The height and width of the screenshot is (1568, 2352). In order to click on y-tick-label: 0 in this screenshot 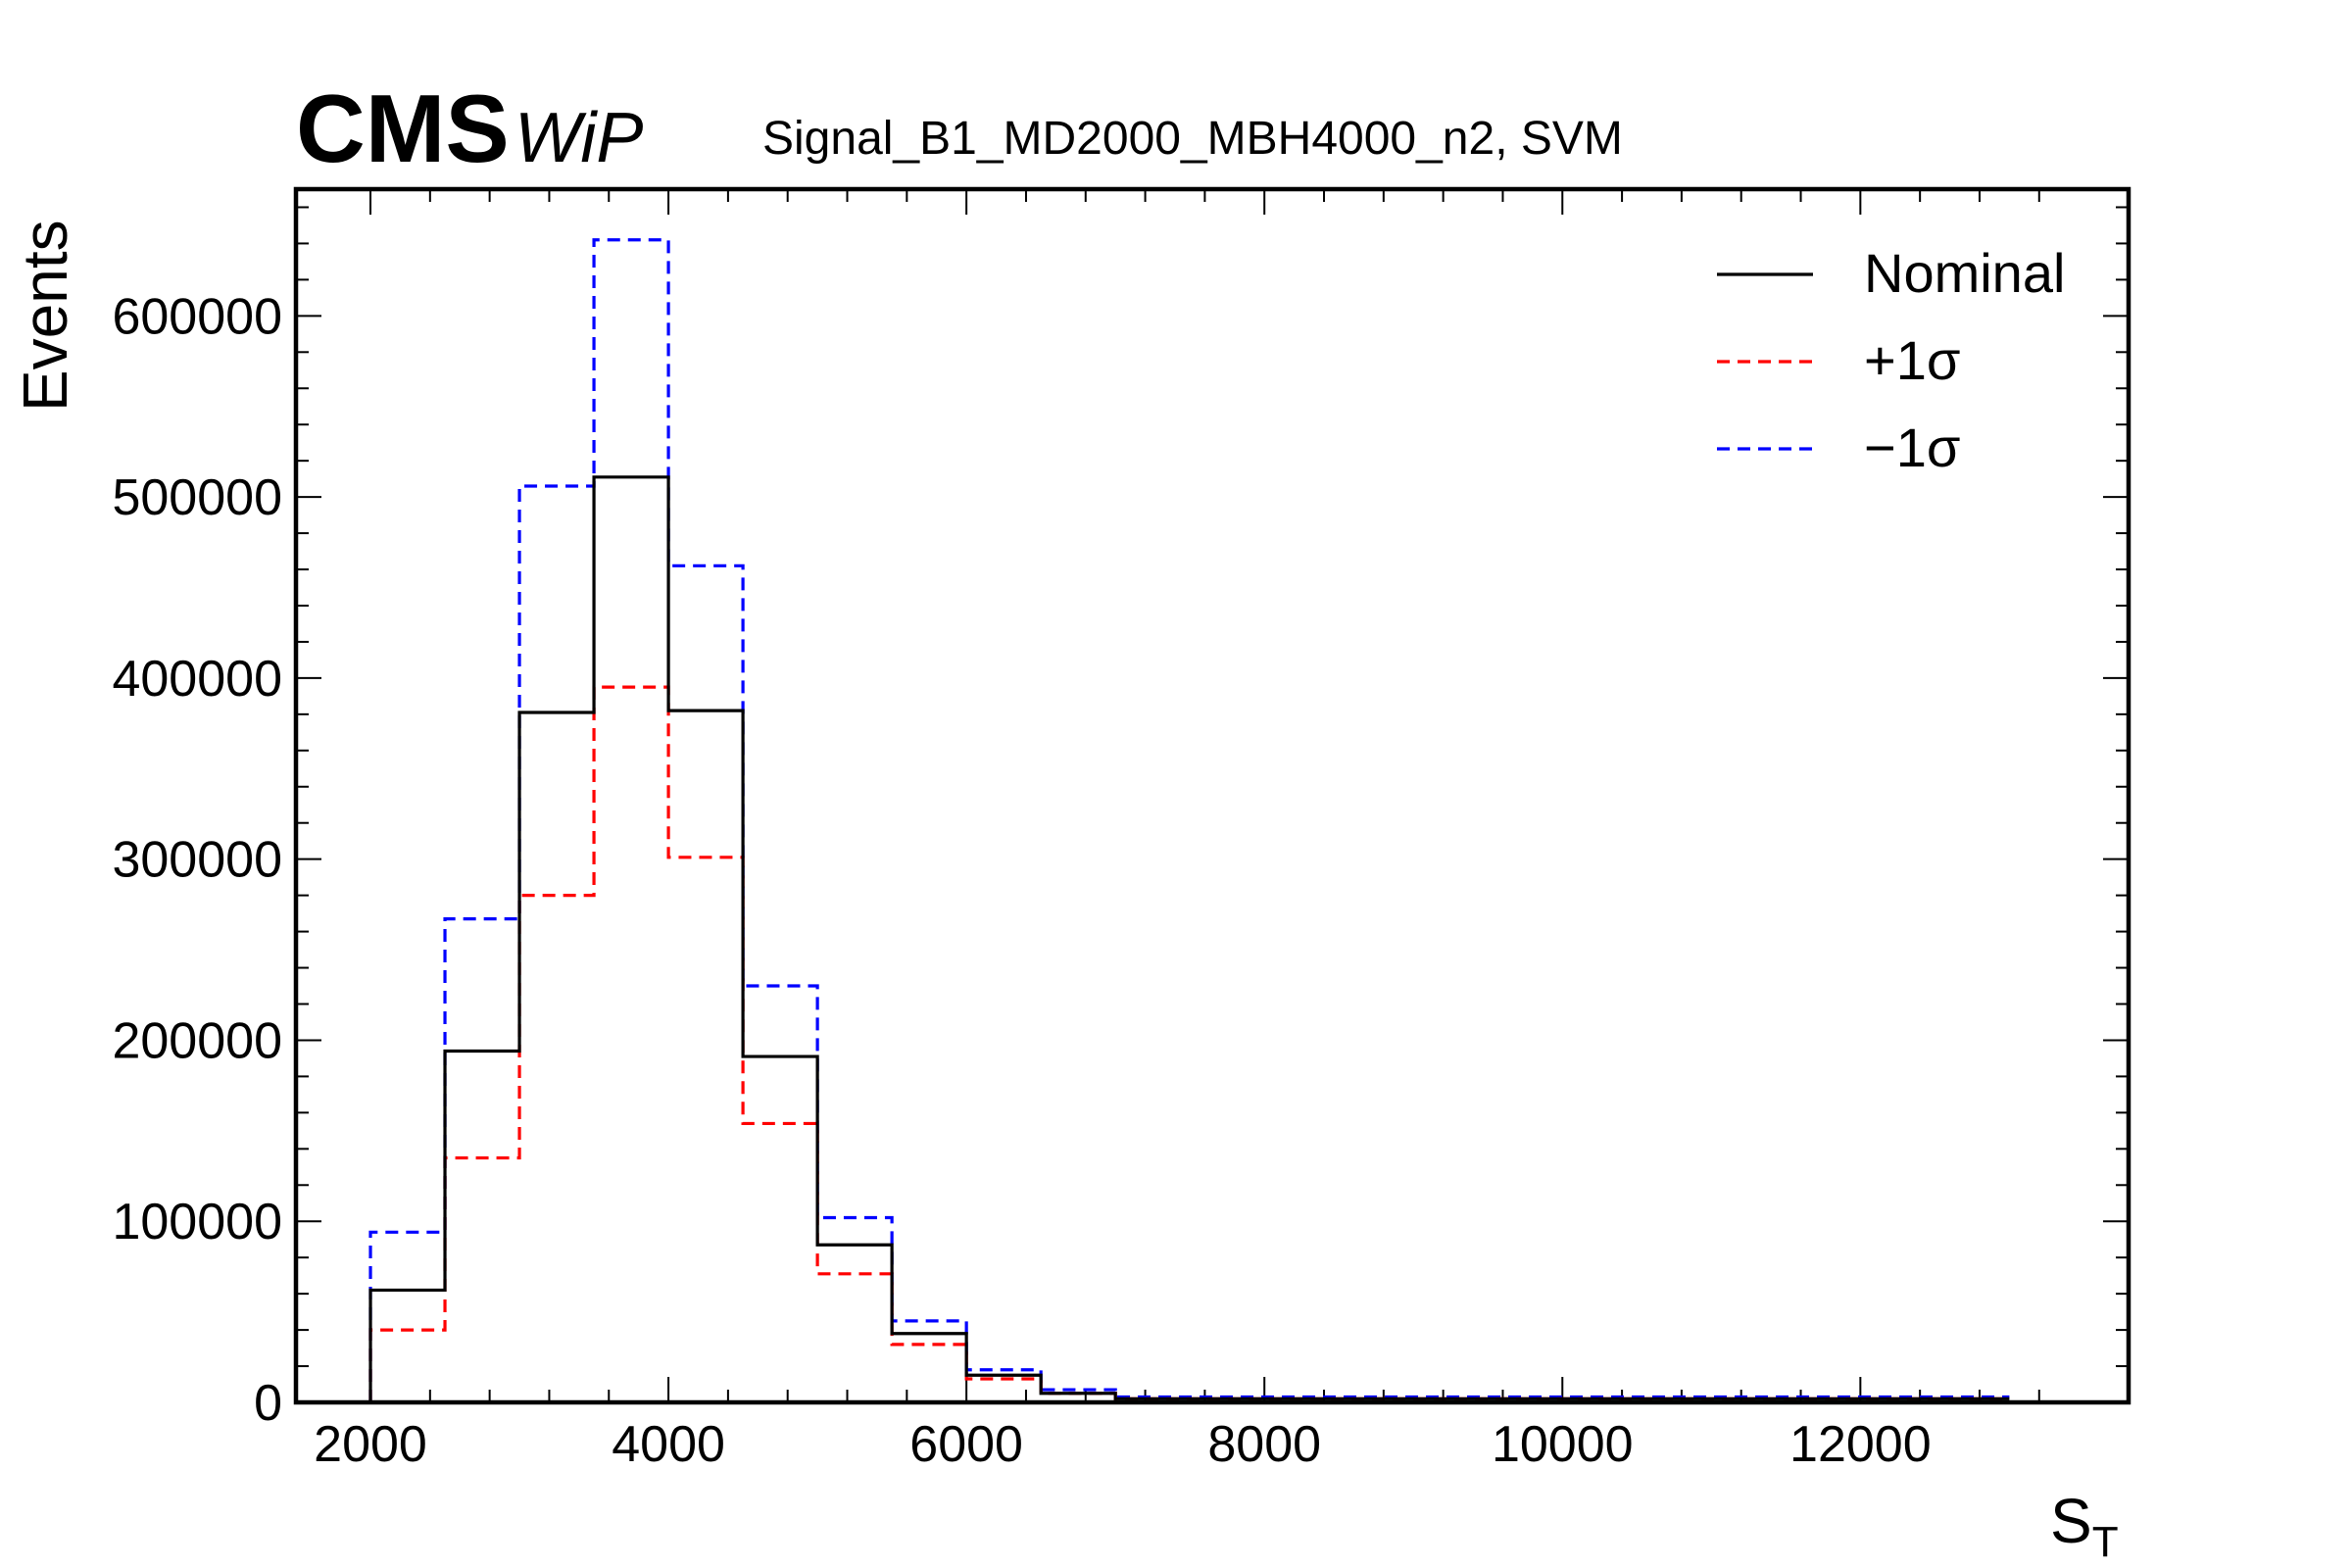, I will do `click(268, 1403)`.